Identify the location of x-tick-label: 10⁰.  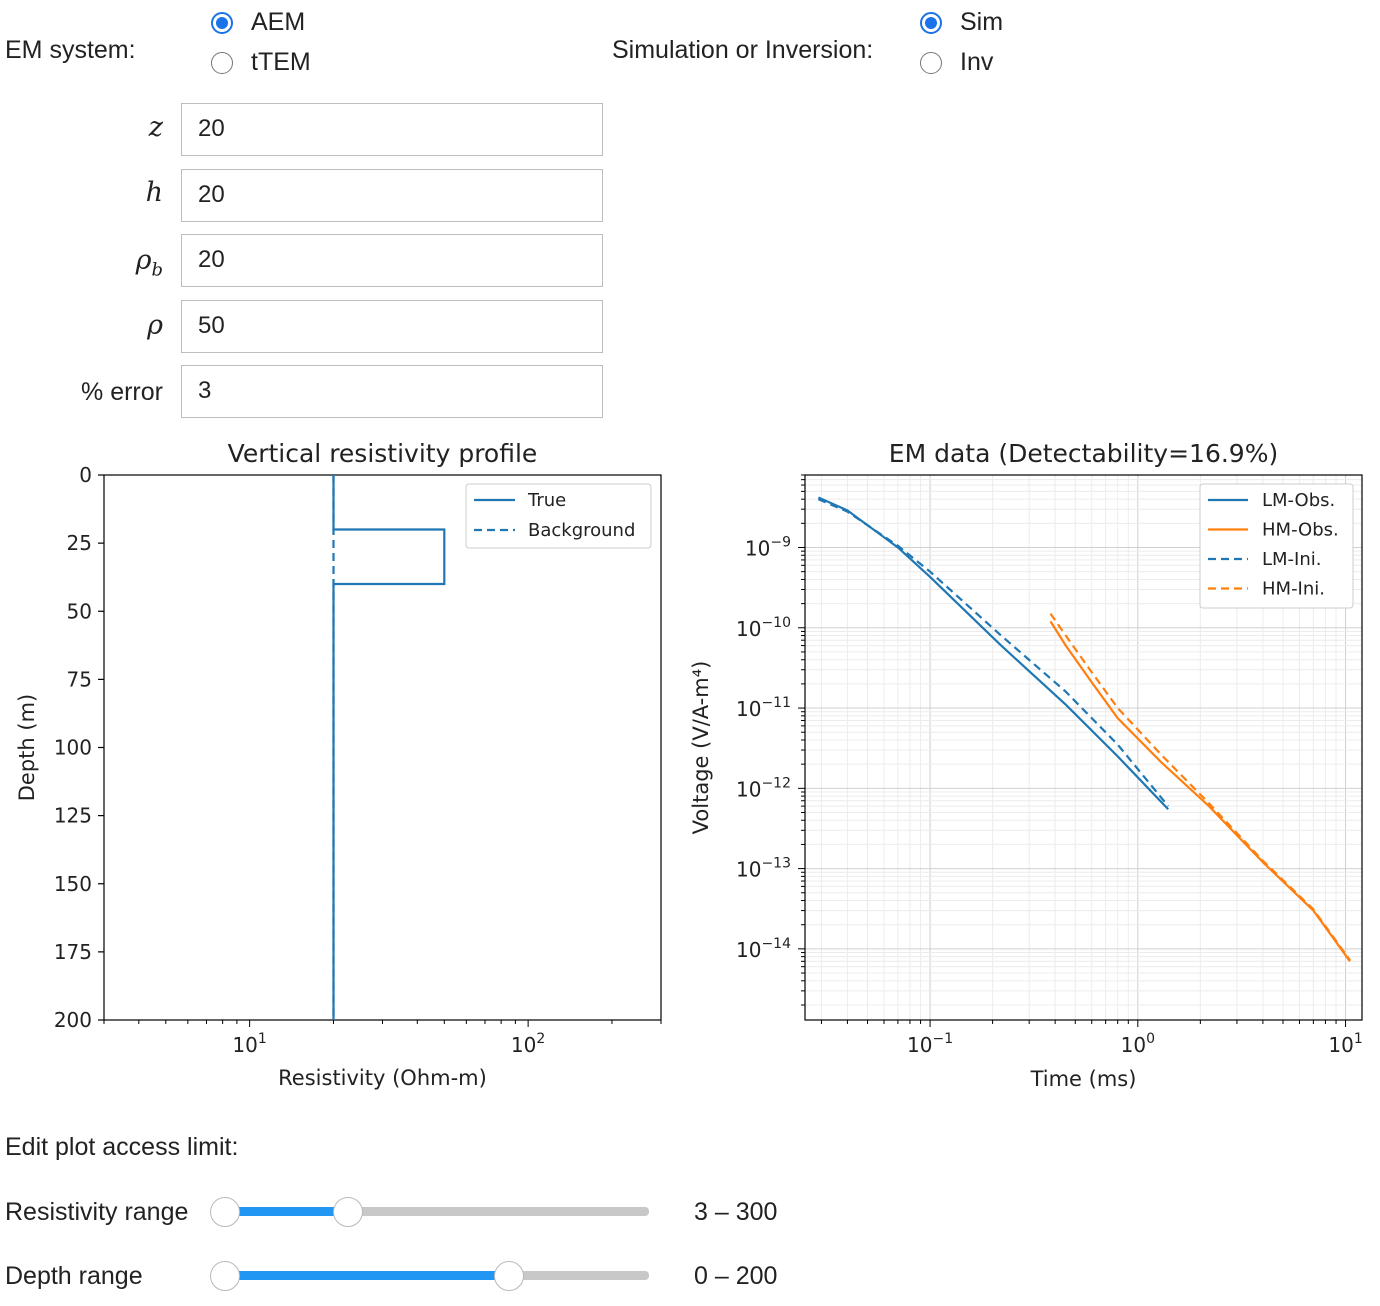
(1138, 1044).